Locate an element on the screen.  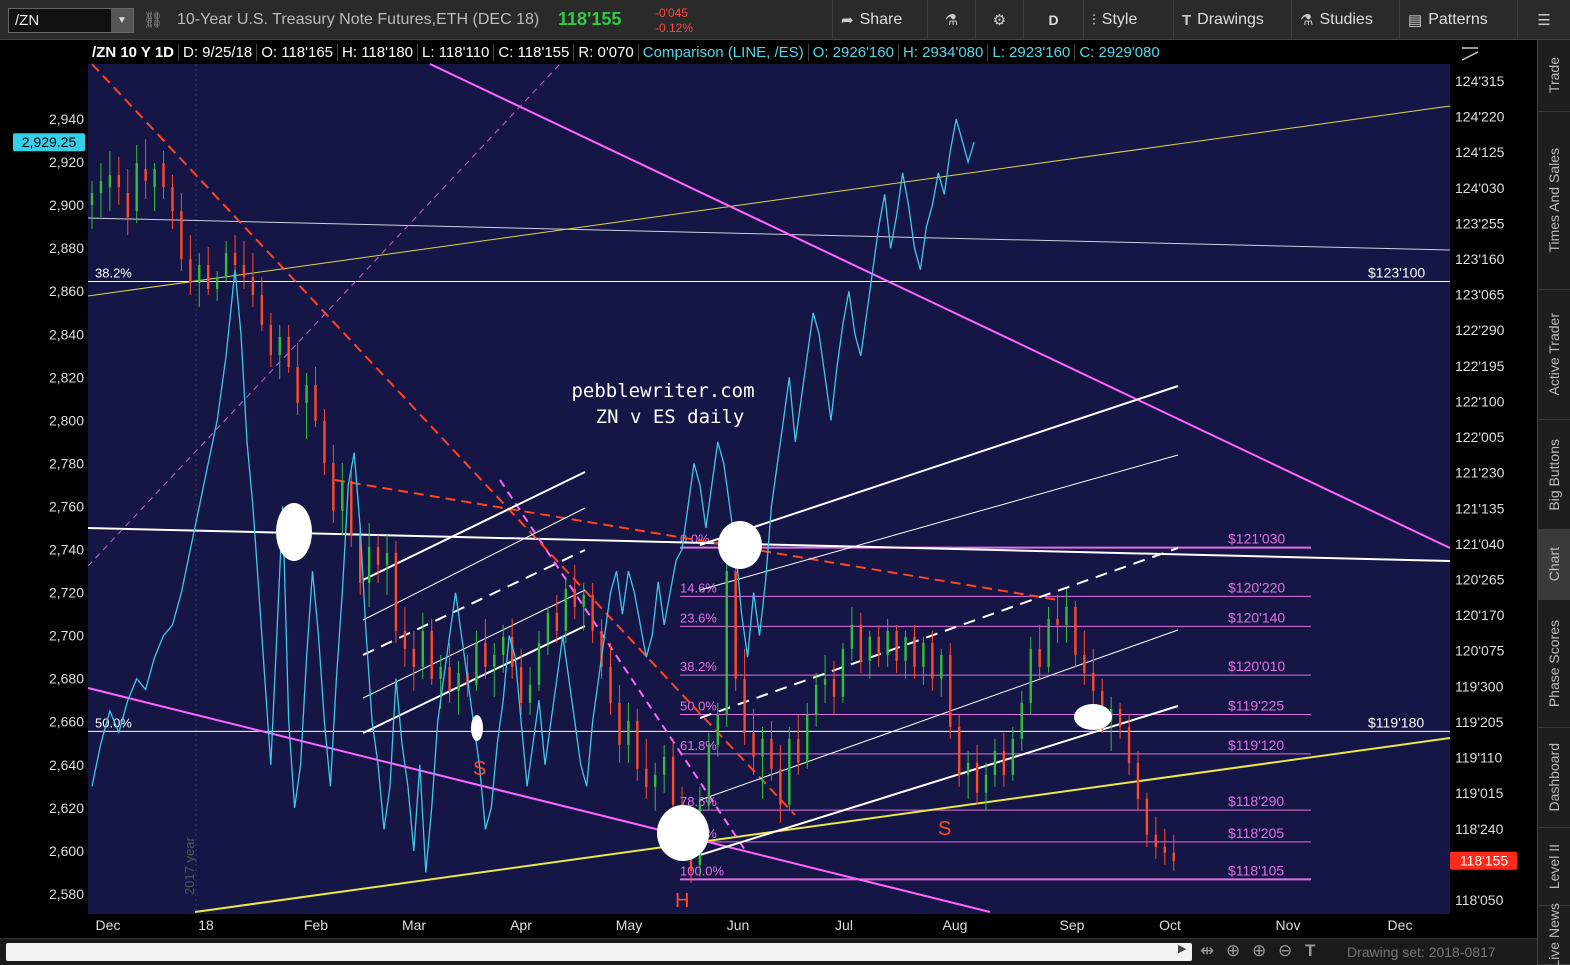
right-current-badge is located at coordinates (1483, 860).